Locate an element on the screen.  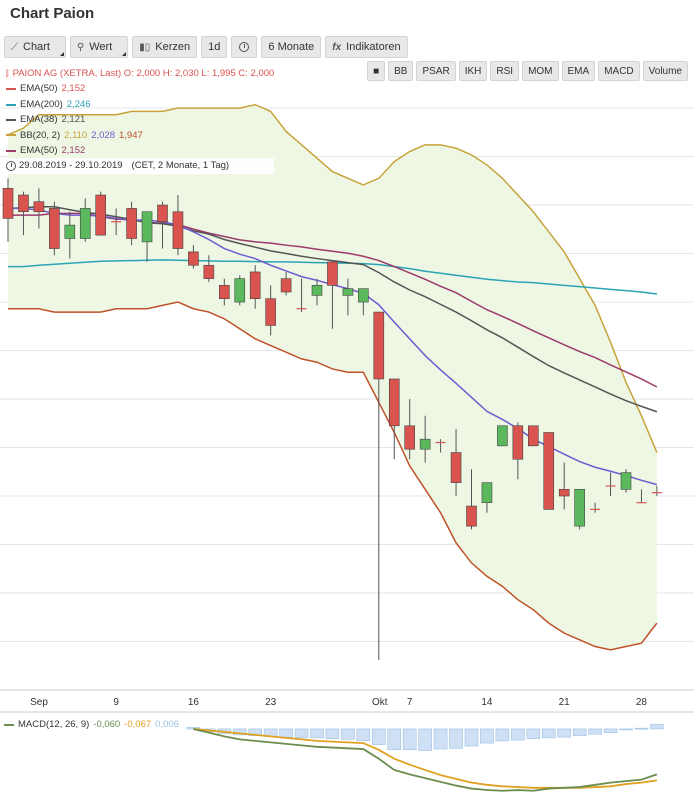
wert-button: ⚲ Wert is located at coordinates (99, 47).